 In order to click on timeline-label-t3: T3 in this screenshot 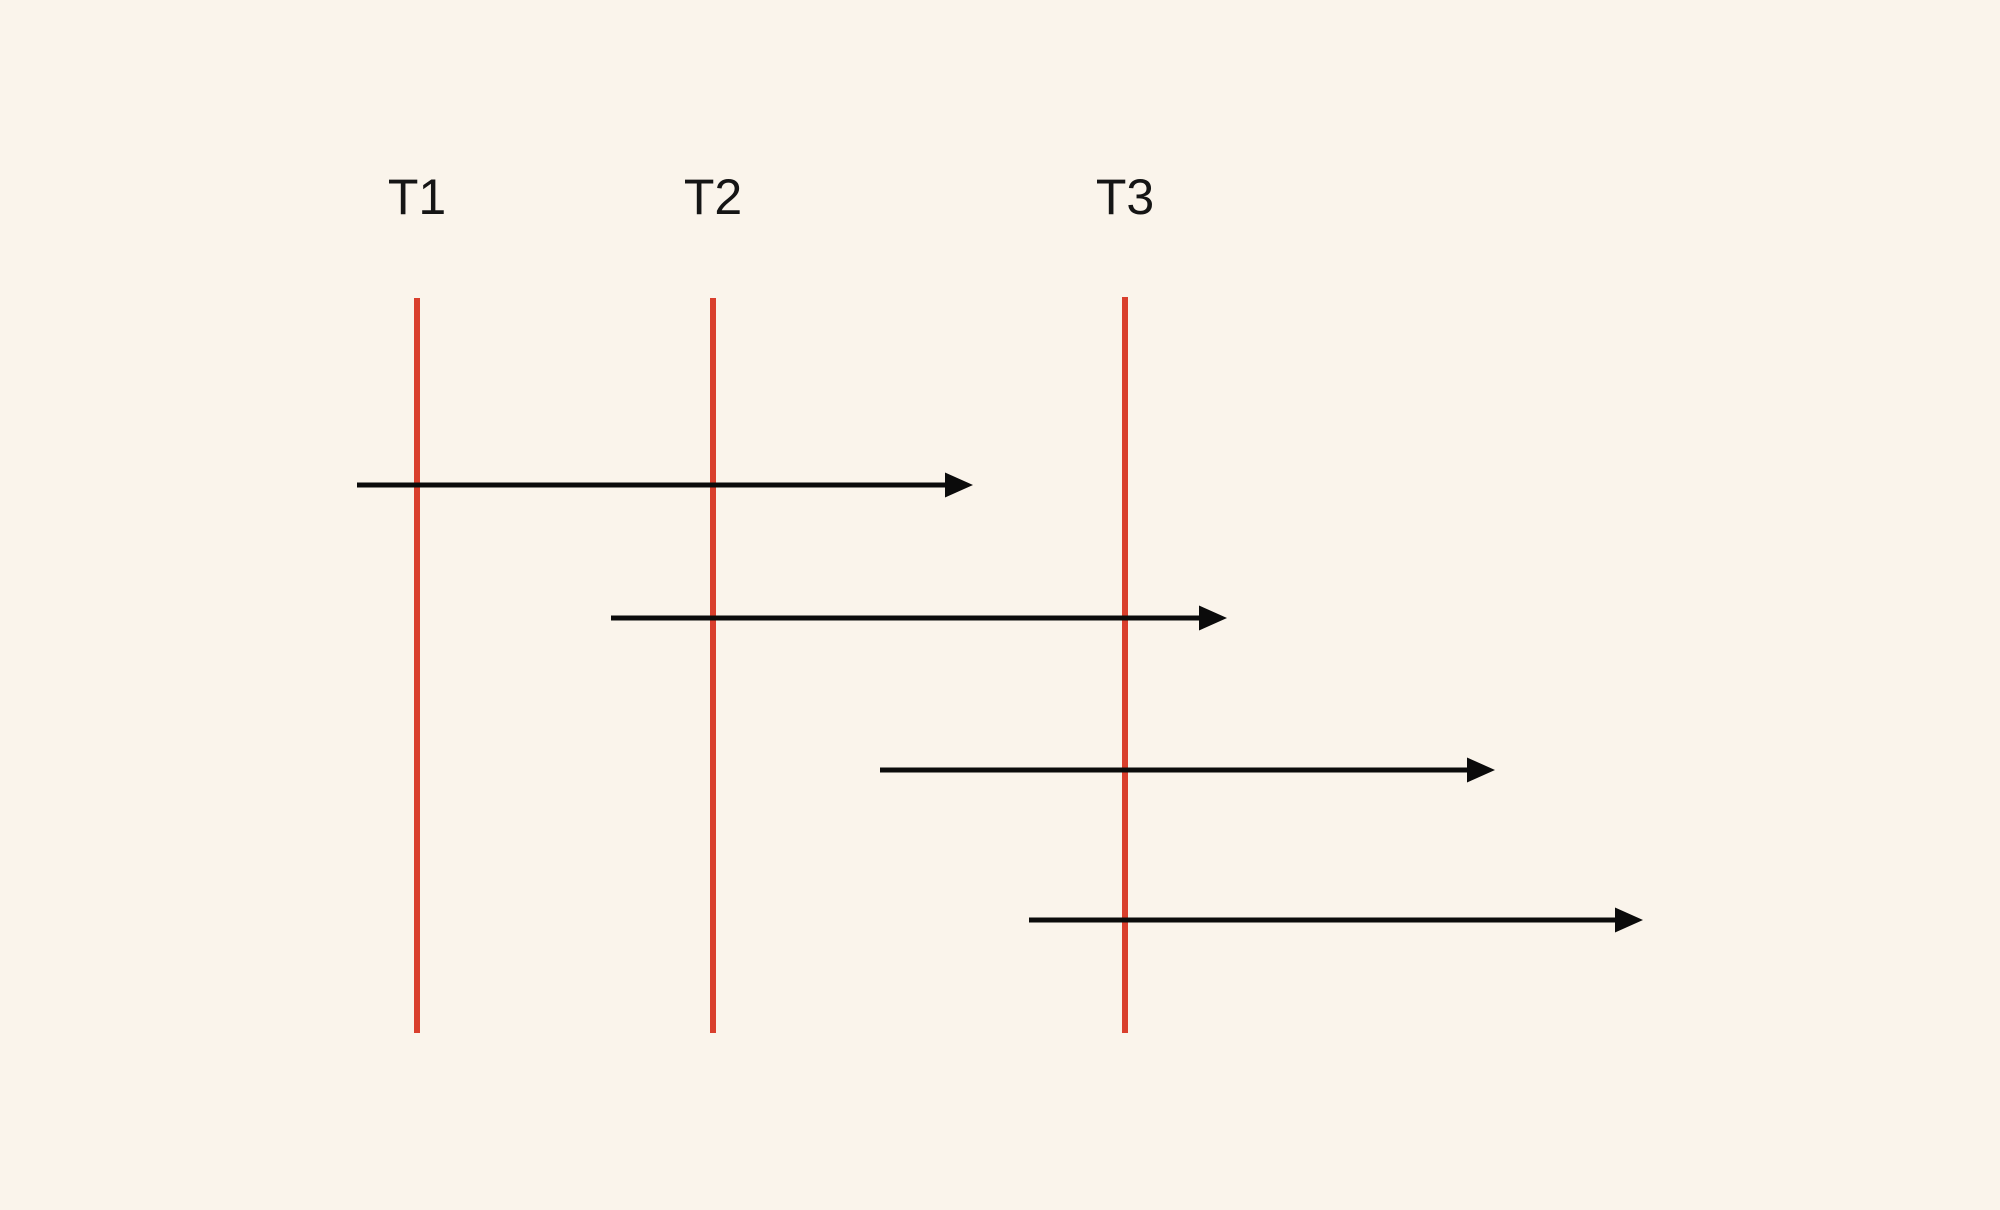, I will do `click(1125, 197)`.